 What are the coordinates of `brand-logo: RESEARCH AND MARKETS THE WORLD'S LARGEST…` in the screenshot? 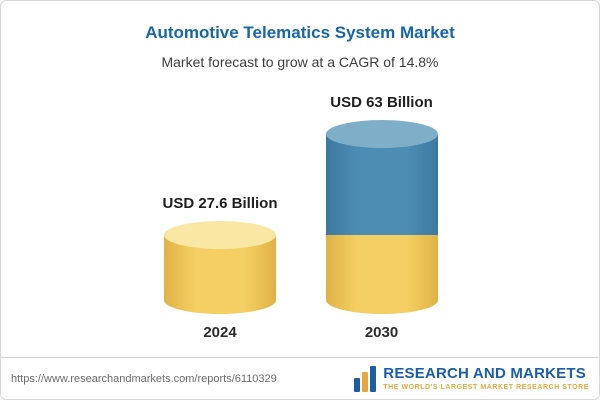 It's located at (471, 378).